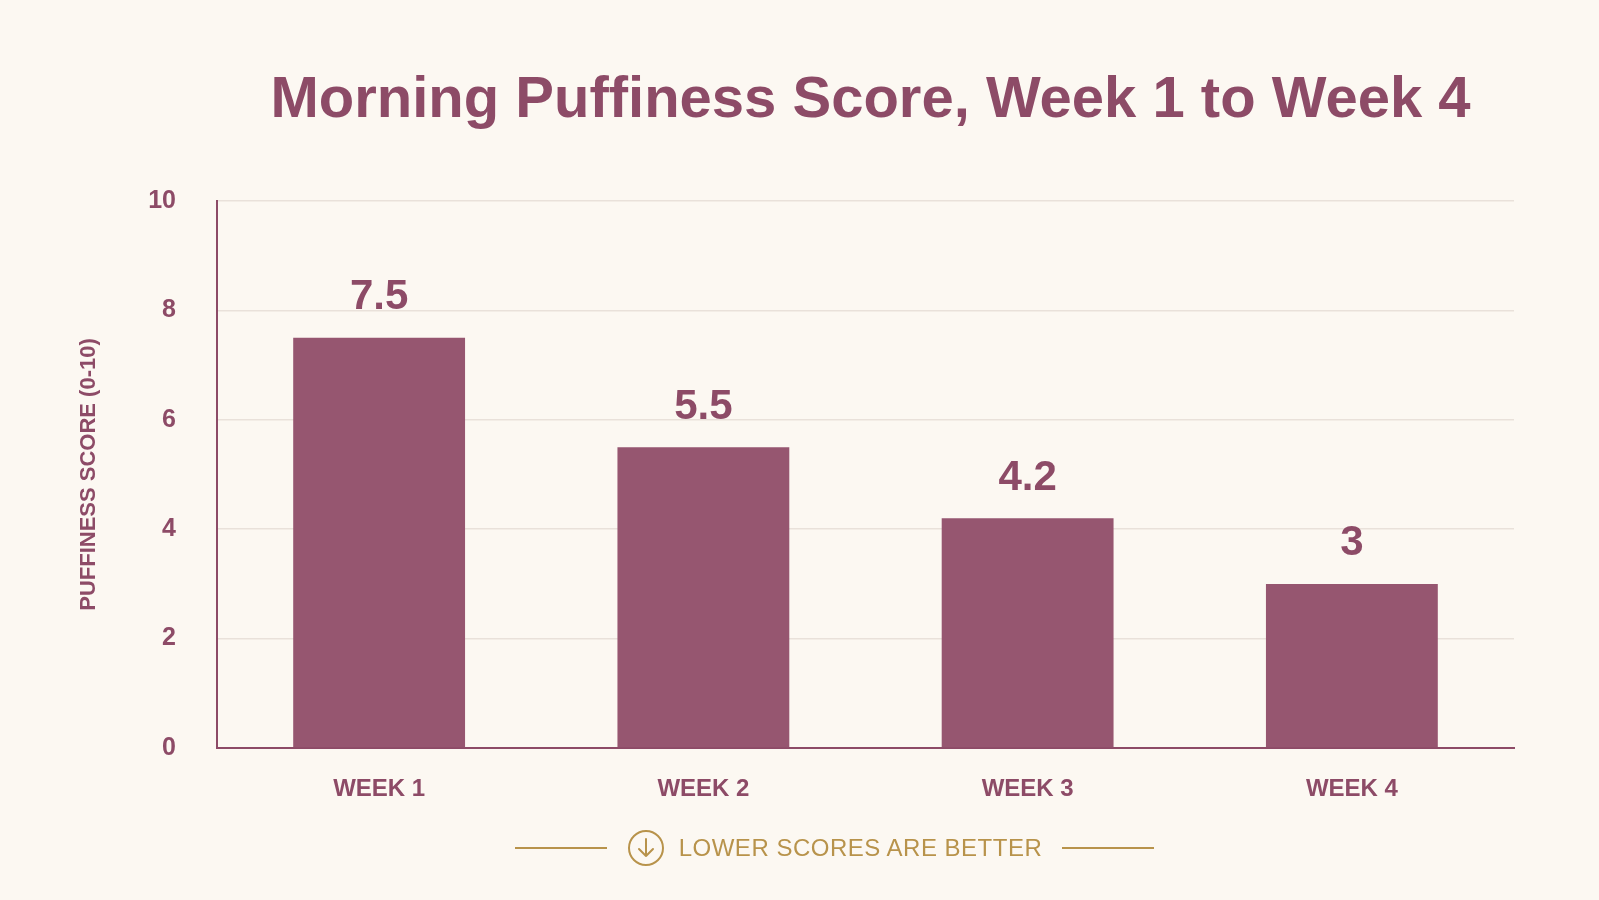  Describe the element at coordinates (870, 96) in the screenshot. I see `chart-title: Morning Puffiness Score, Week 1 to Week 4` at that location.